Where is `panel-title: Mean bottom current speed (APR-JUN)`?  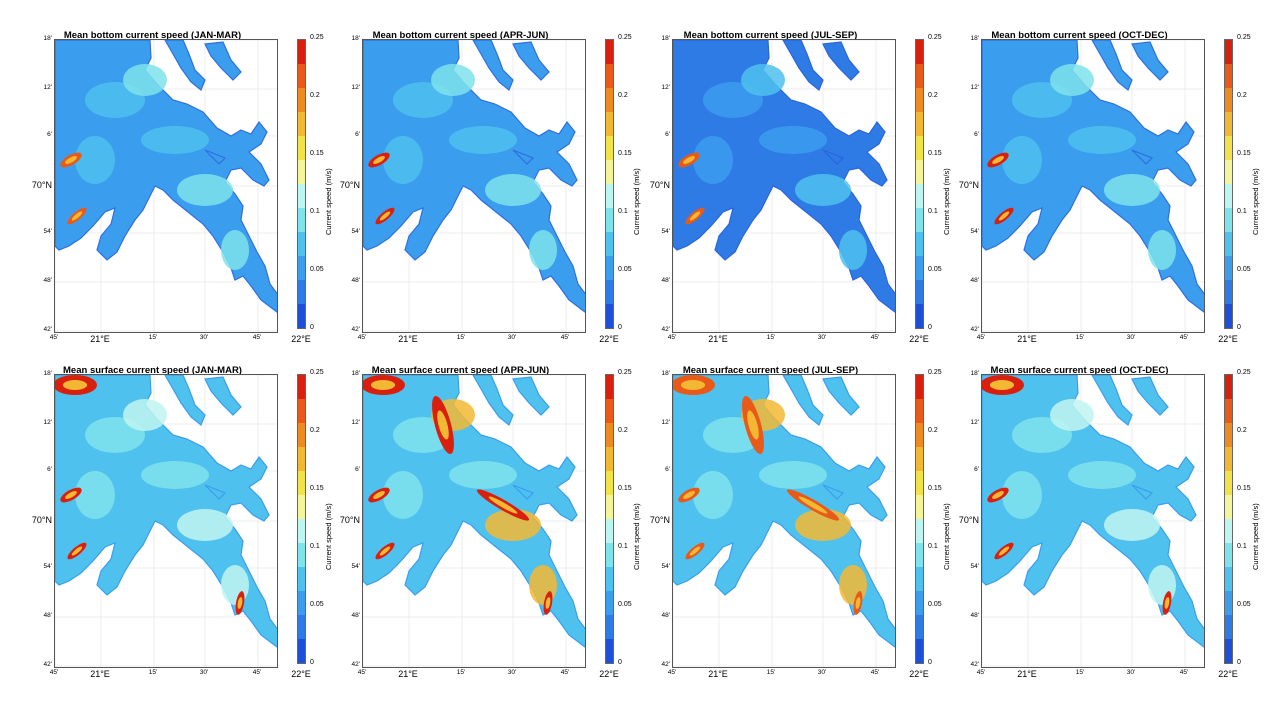
panel-title: Mean bottom current speed (APR-JUN) is located at coordinates (460, 35).